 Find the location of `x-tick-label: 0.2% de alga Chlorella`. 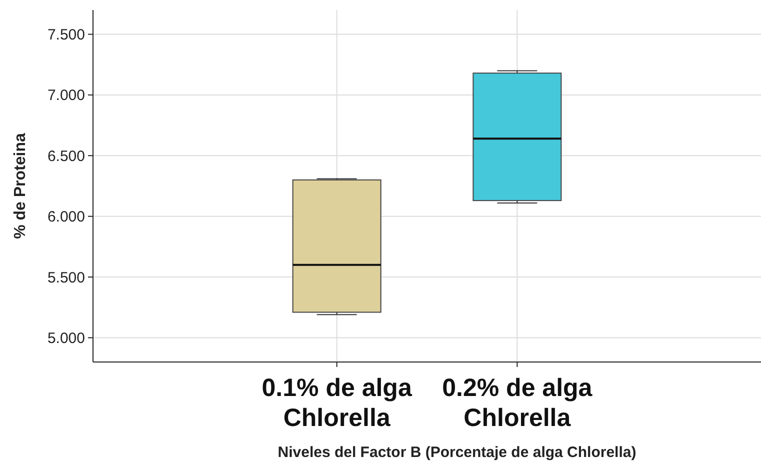

x-tick-label: 0.2% de alga Chlorella is located at coordinates (518, 403).